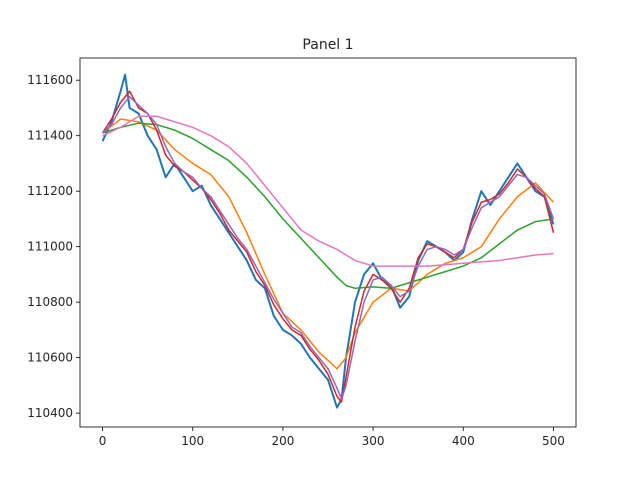 This screenshot has width=640, height=480. I want to click on y-tick-label: 110600, so click(50, 358).